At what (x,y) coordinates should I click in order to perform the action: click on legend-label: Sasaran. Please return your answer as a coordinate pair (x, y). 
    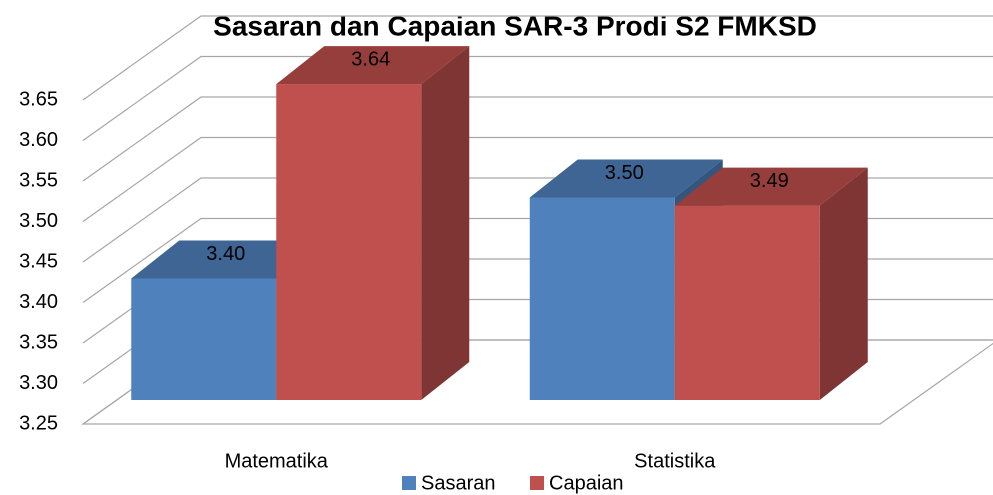
    Looking at the image, I should click on (458, 483).